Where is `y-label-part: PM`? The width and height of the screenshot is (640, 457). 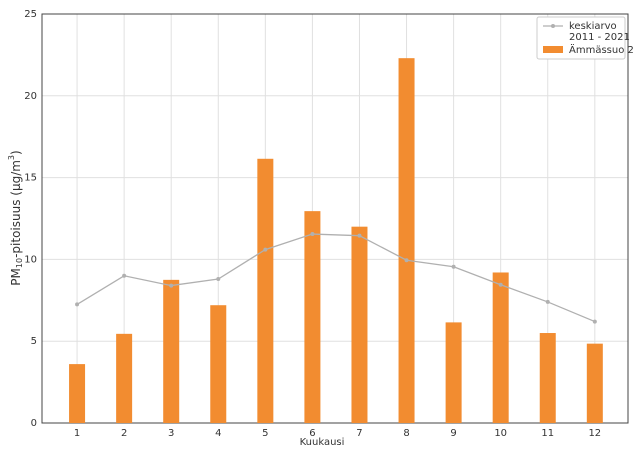
y-label-part: PM is located at coordinates (16, 277).